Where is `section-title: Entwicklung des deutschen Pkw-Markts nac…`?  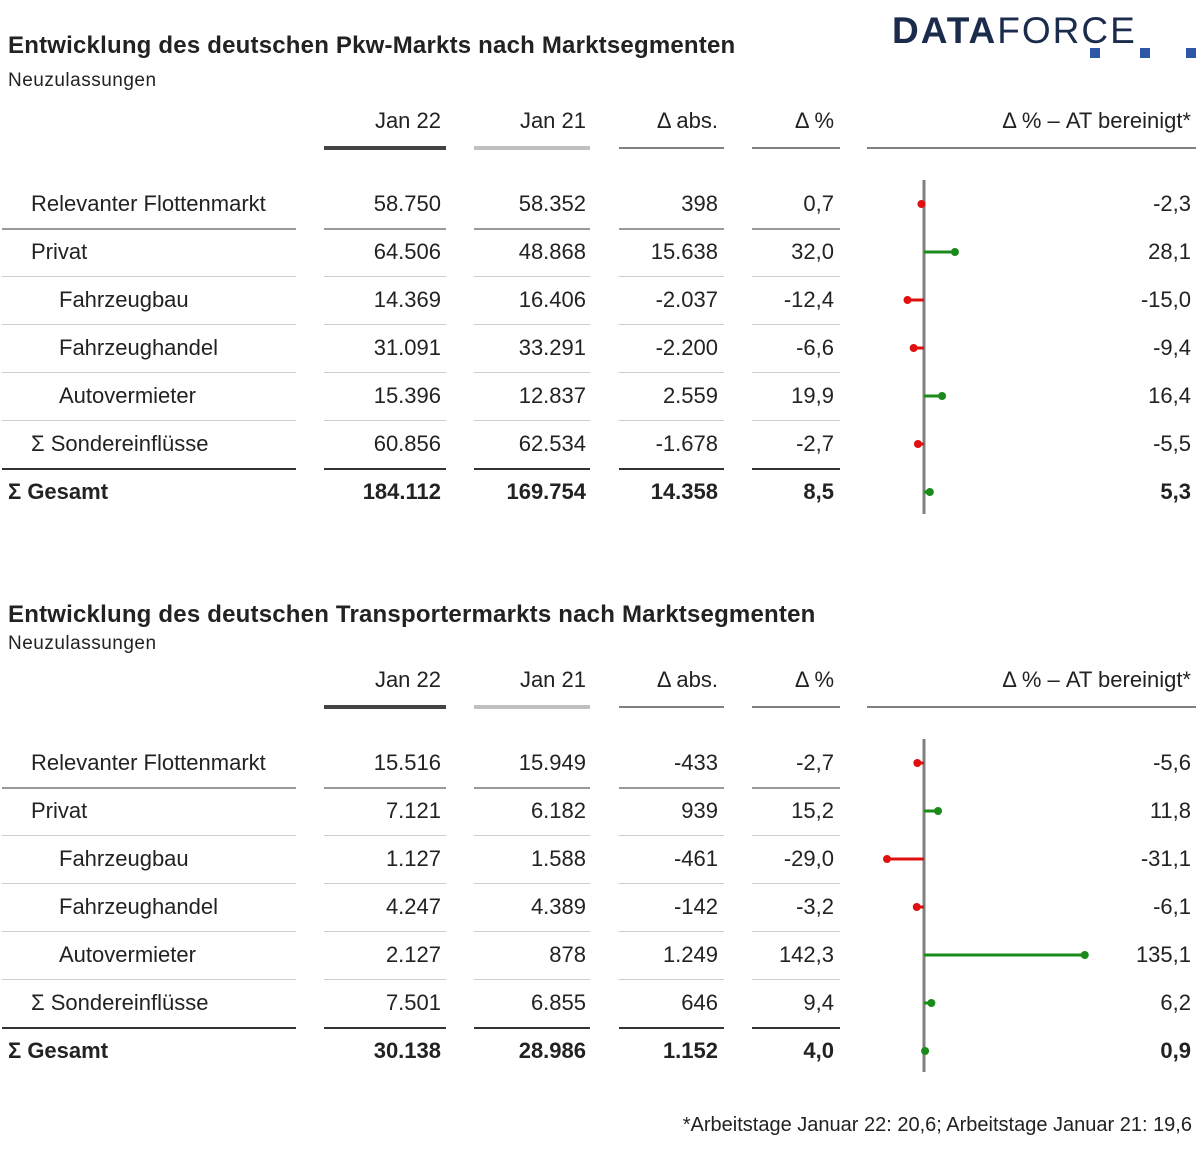
section-title: Entwicklung des deutschen Pkw-Markts nac… is located at coordinates (372, 45).